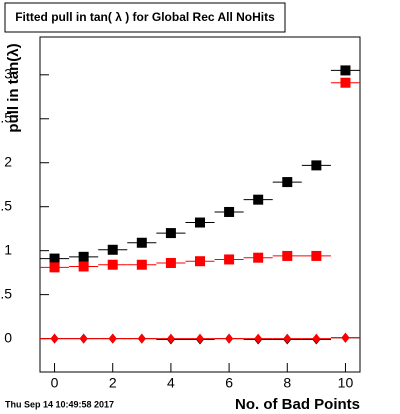 The image size is (400, 414). What do you see at coordinates (297, 404) in the screenshot?
I see `x-axis-label: No. of Bad Points` at bounding box center [297, 404].